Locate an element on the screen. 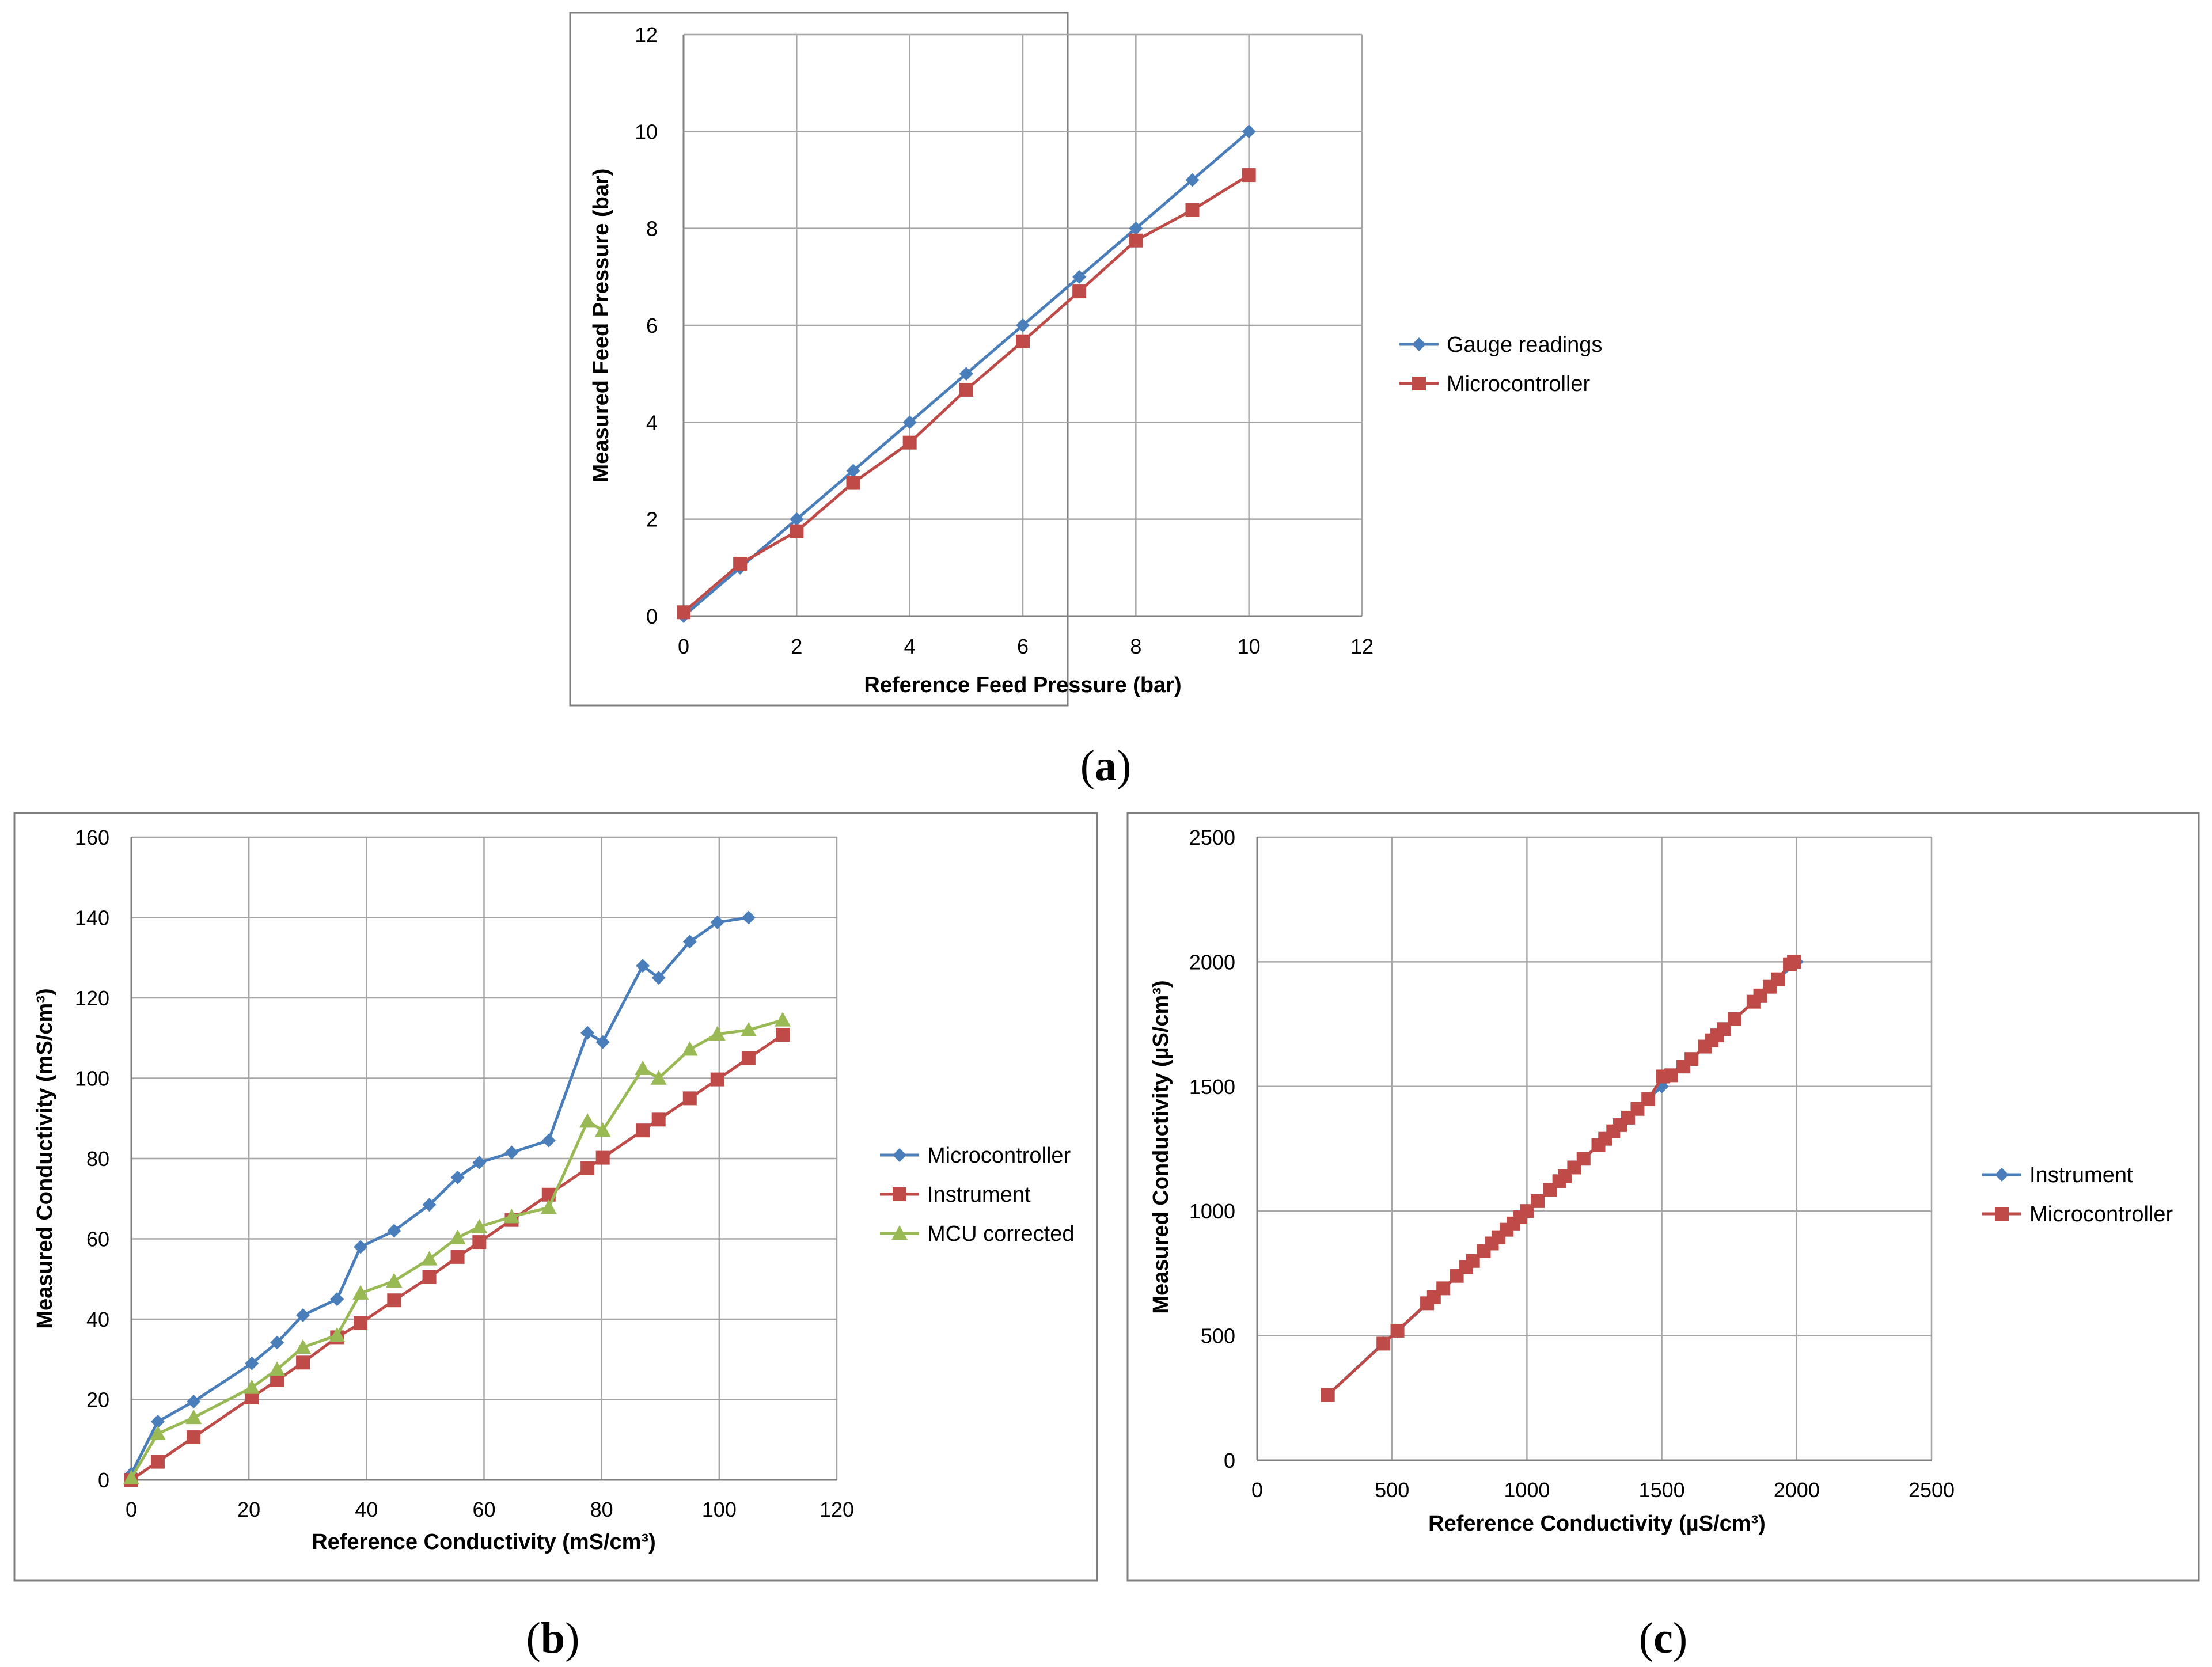  y-tick-label: 160 is located at coordinates (92, 837).